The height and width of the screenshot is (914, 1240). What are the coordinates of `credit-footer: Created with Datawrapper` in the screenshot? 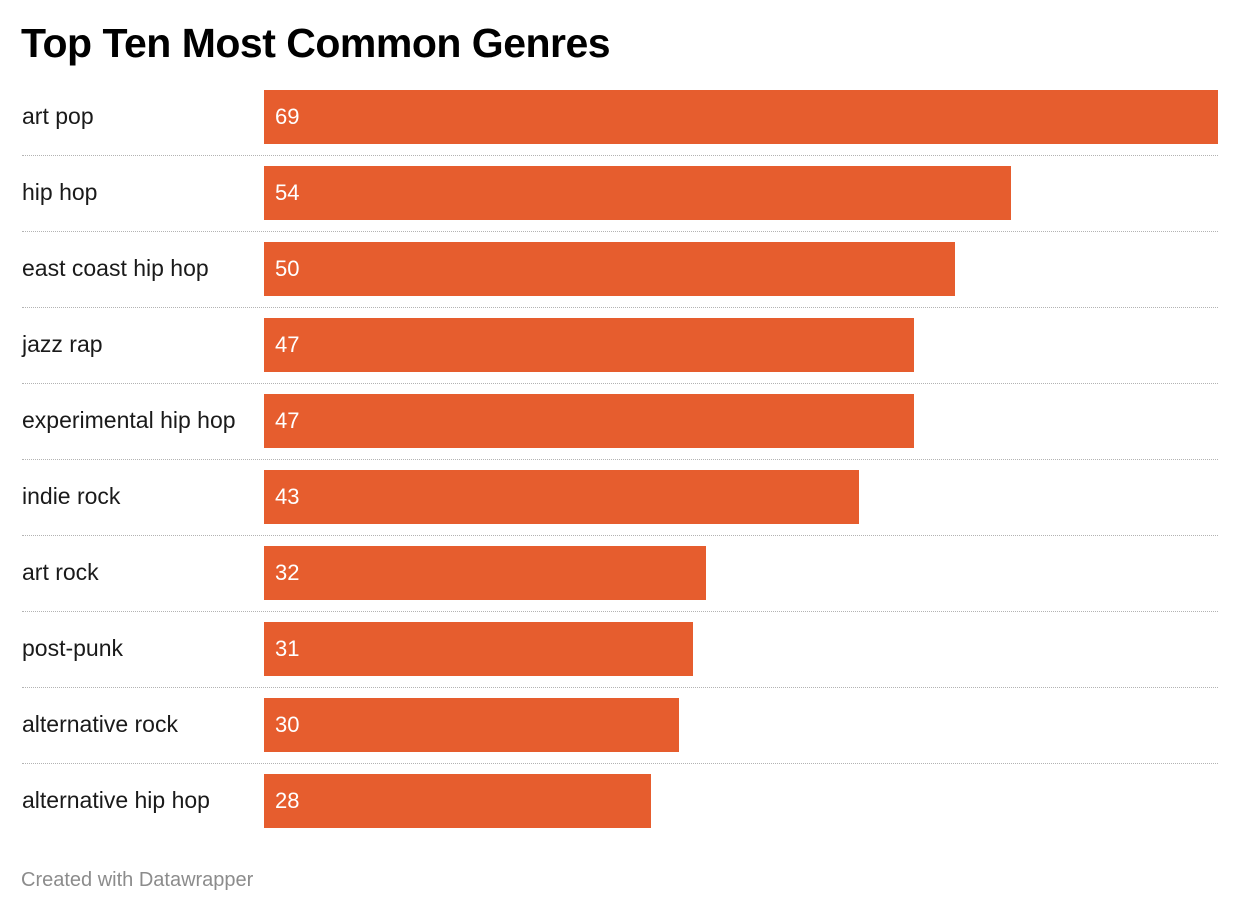 It's located at (137, 880).